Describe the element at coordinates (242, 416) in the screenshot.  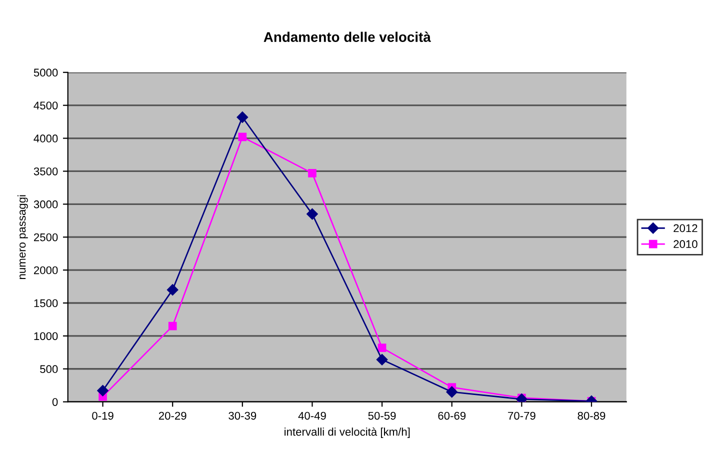
I see `x-tick-label: 30-39` at that location.